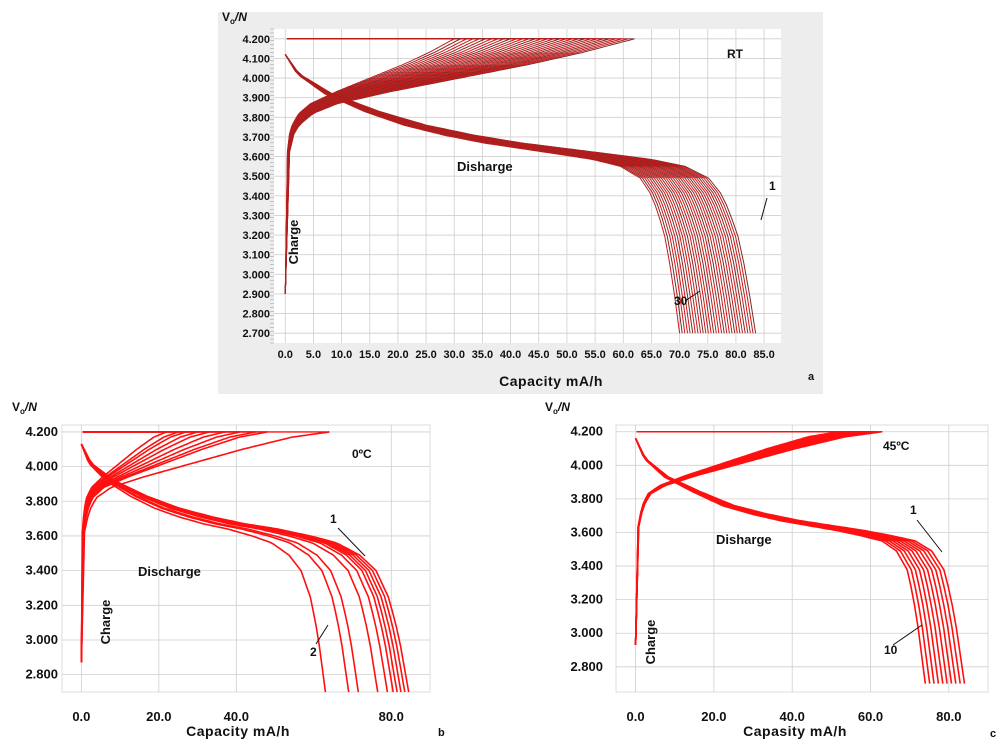  What do you see at coordinates (256, 177) in the screenshot?
I see `y-tick-label: 3.500` at bounding box center [256, 177].